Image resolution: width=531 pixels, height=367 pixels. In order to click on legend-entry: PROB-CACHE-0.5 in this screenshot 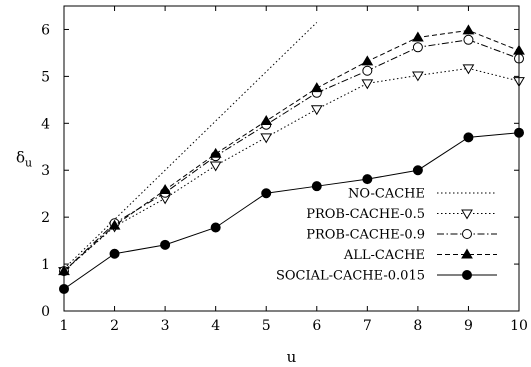, I will do `click(401, 214)`.